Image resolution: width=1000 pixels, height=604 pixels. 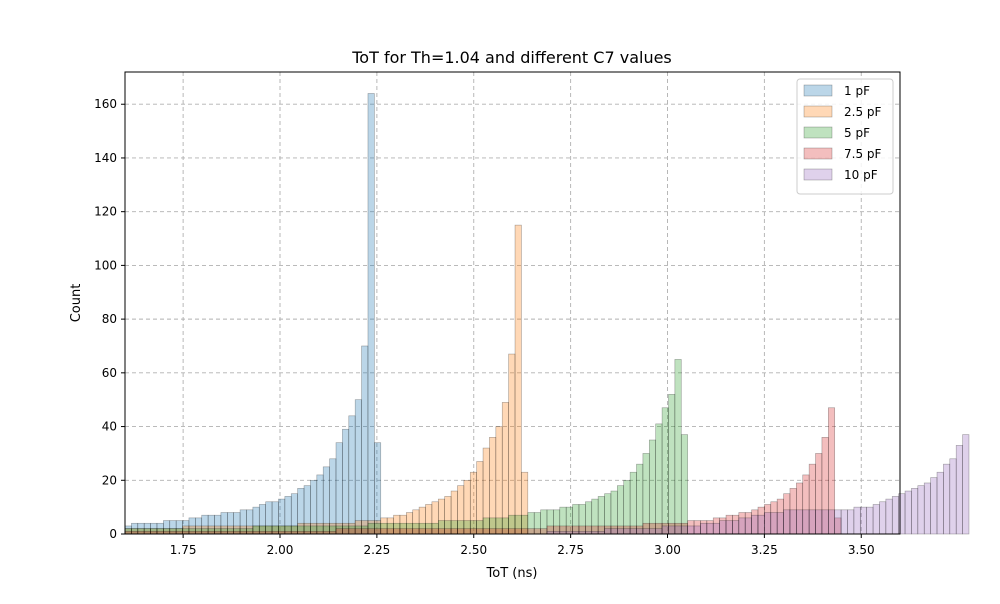 I want to click on legend-label: 7.5 pF, so click(x=863, y=154).